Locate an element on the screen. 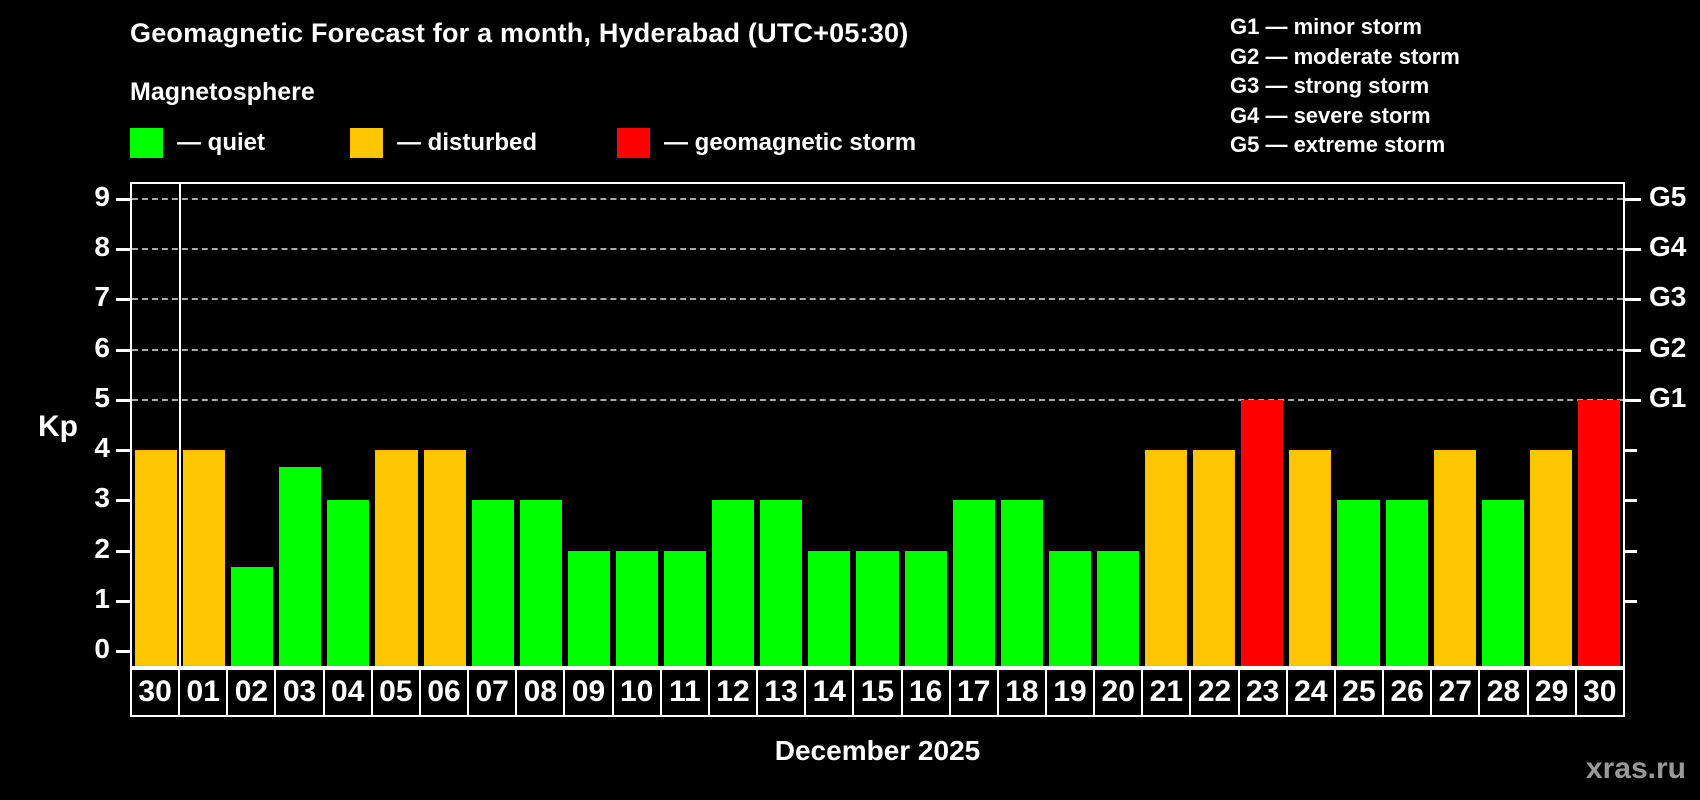 This screenshot has height=800, width=1700. day-label-cell: 29 is located at coordinates (1551, 692).